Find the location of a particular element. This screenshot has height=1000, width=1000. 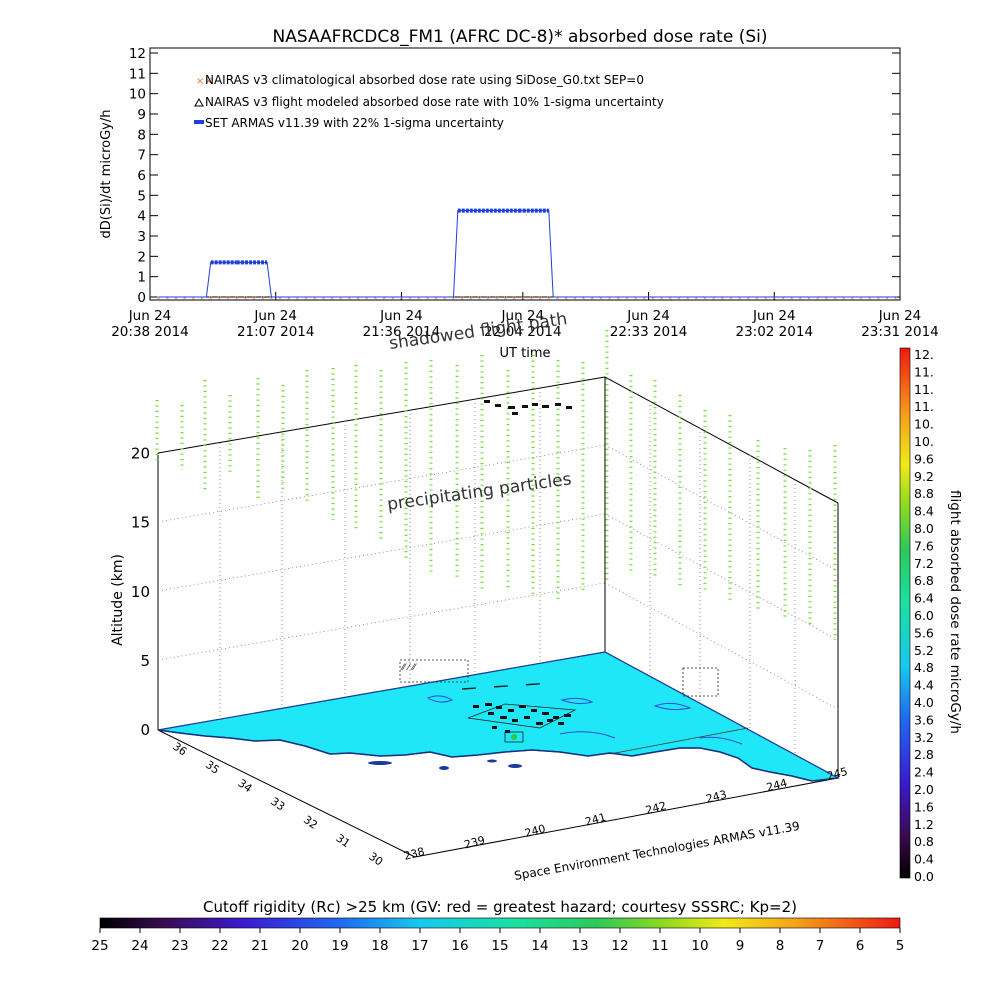

colorbar-tick-label: 24 is located at coordinates (139, 946).